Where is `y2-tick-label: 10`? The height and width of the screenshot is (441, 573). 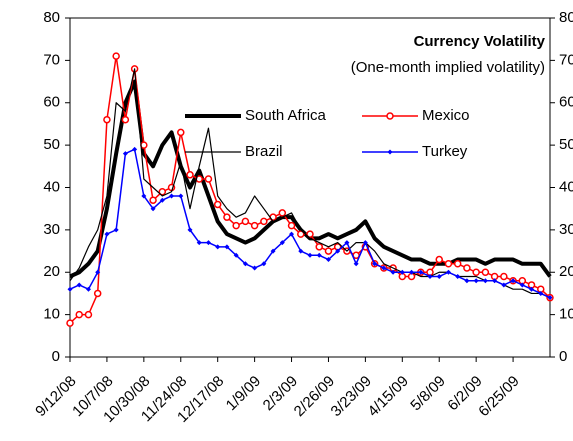 y2-tick-label: 10 is located at coordinates (566, 314).